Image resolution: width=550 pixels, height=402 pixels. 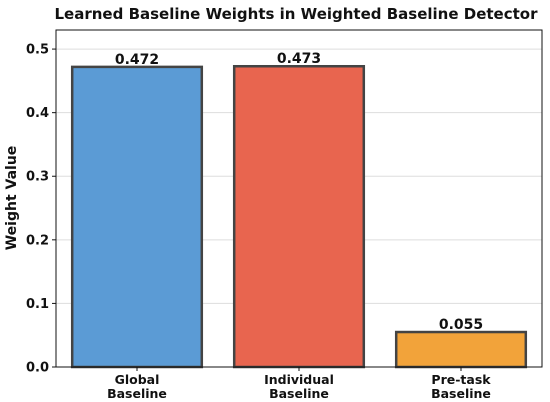 What do you see at coordinates (137, 60) in the screenshot?
I see `bar-value-label: 0.472` at bounding box center [137, 60].